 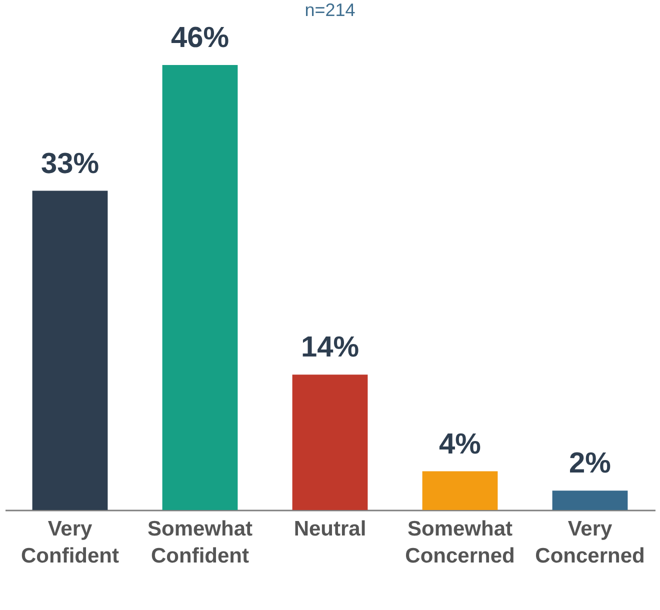 What do you see at coordinates (590, 464) in the screenshot?
I see `data-label: 2%` at bounding box center [590, 464].